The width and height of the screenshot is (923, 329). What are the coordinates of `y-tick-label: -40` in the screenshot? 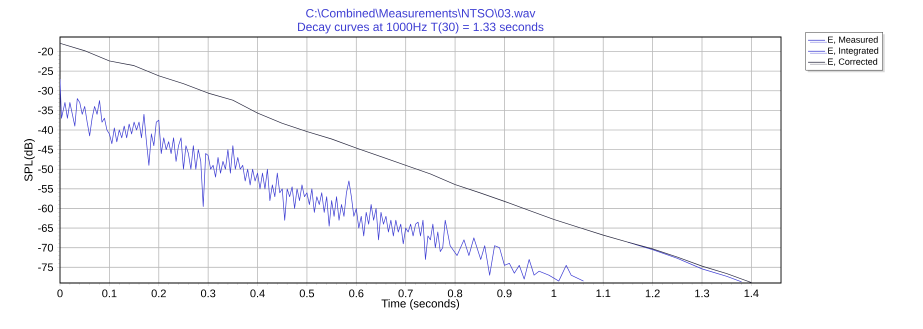 It's located at (46, 130).